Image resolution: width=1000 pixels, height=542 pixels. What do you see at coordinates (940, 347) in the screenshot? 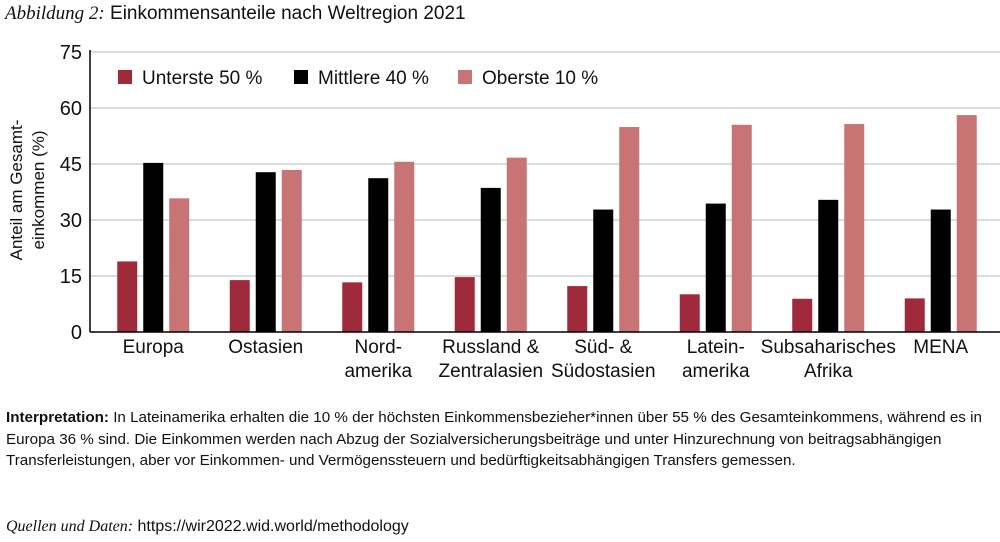
I see `x-tick-label: MENA` at bounding box center [940, 347].